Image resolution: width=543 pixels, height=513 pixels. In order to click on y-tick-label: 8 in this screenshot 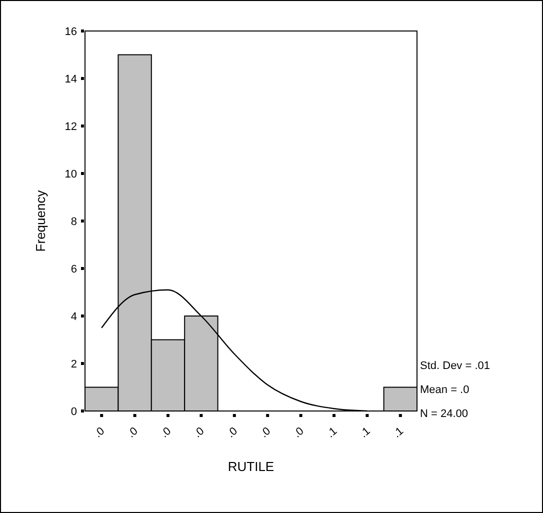, I will do `click(73, 222)`.